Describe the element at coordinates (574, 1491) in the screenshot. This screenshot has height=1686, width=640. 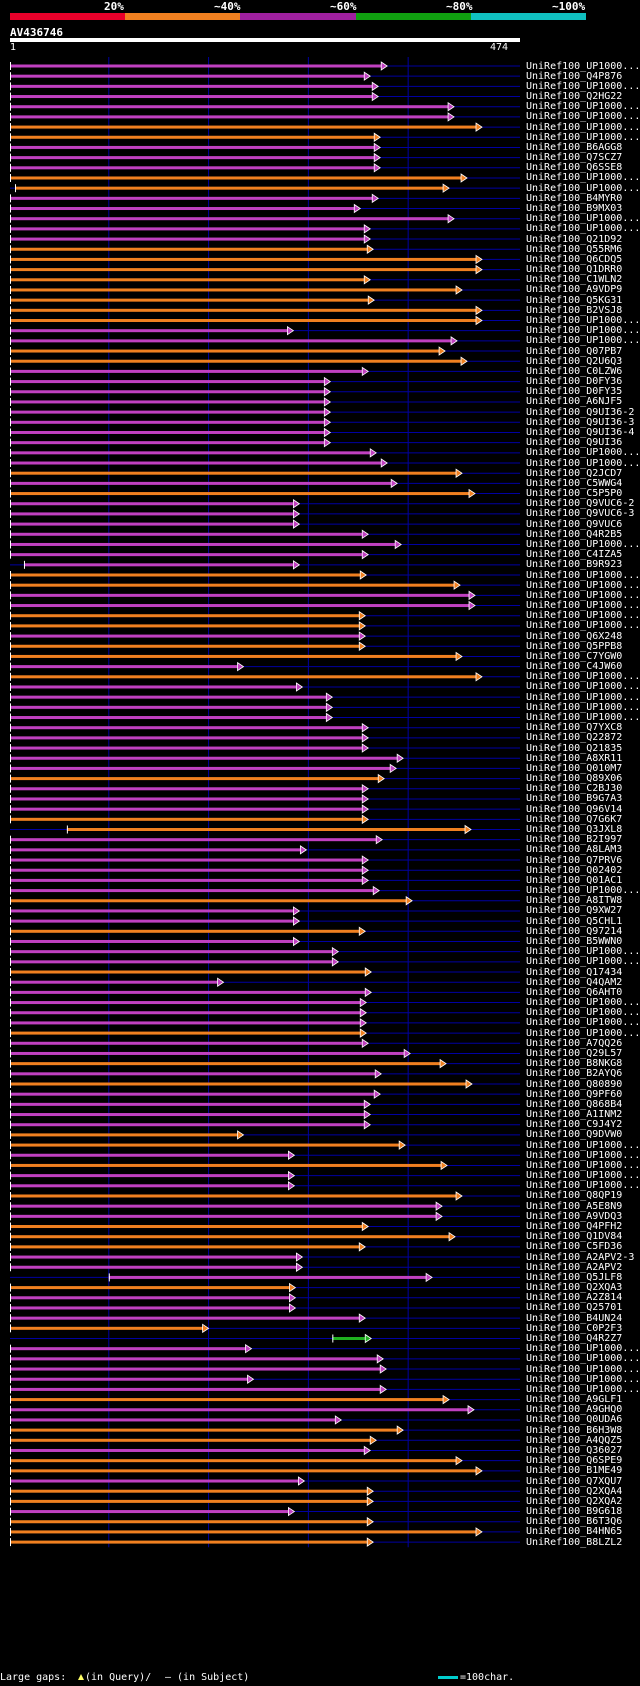
I see `hit-accession-link: UniRef100_Q2XQA4` at that location.